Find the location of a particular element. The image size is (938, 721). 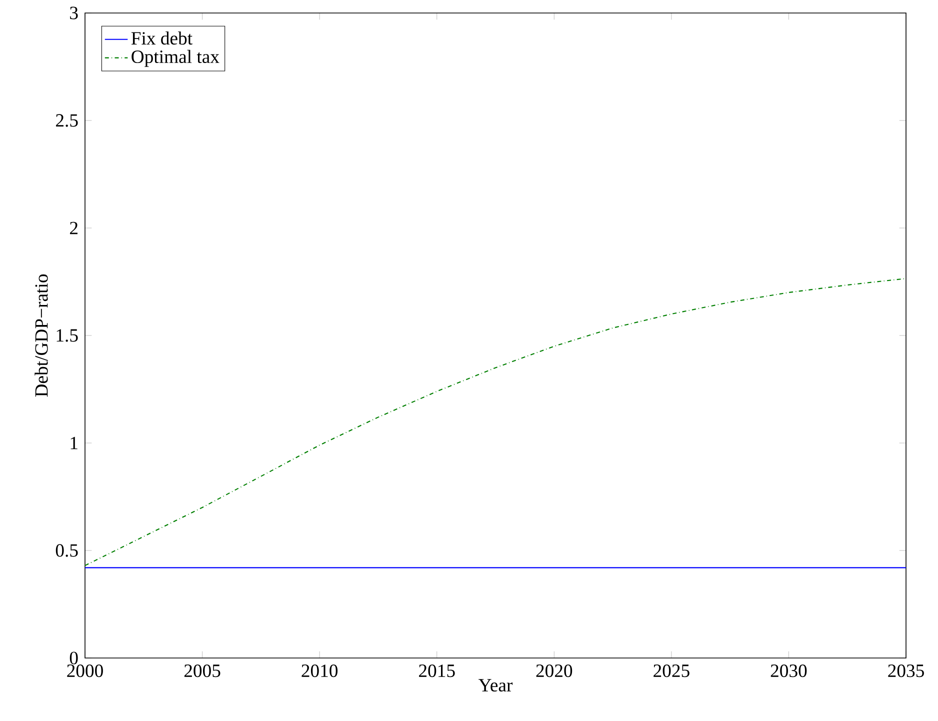

y-tick-label: 3 is located at coordinates (74, 13).